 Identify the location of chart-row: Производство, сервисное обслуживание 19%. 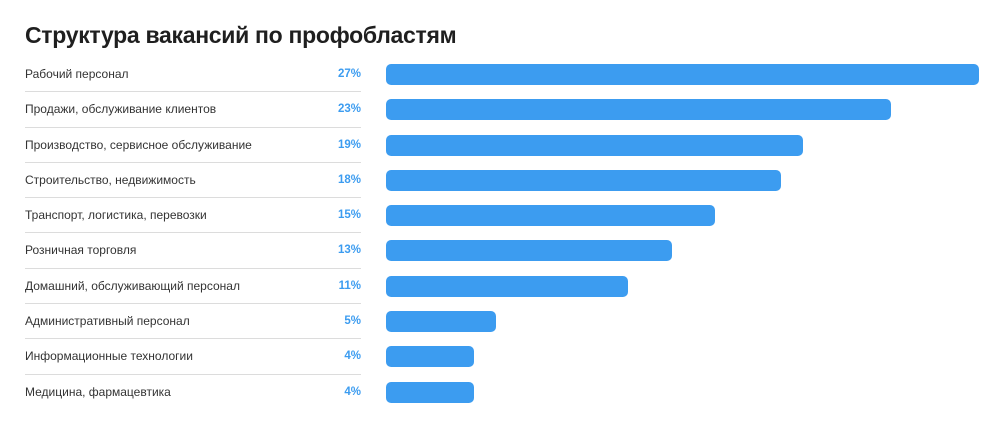
(505, 145).